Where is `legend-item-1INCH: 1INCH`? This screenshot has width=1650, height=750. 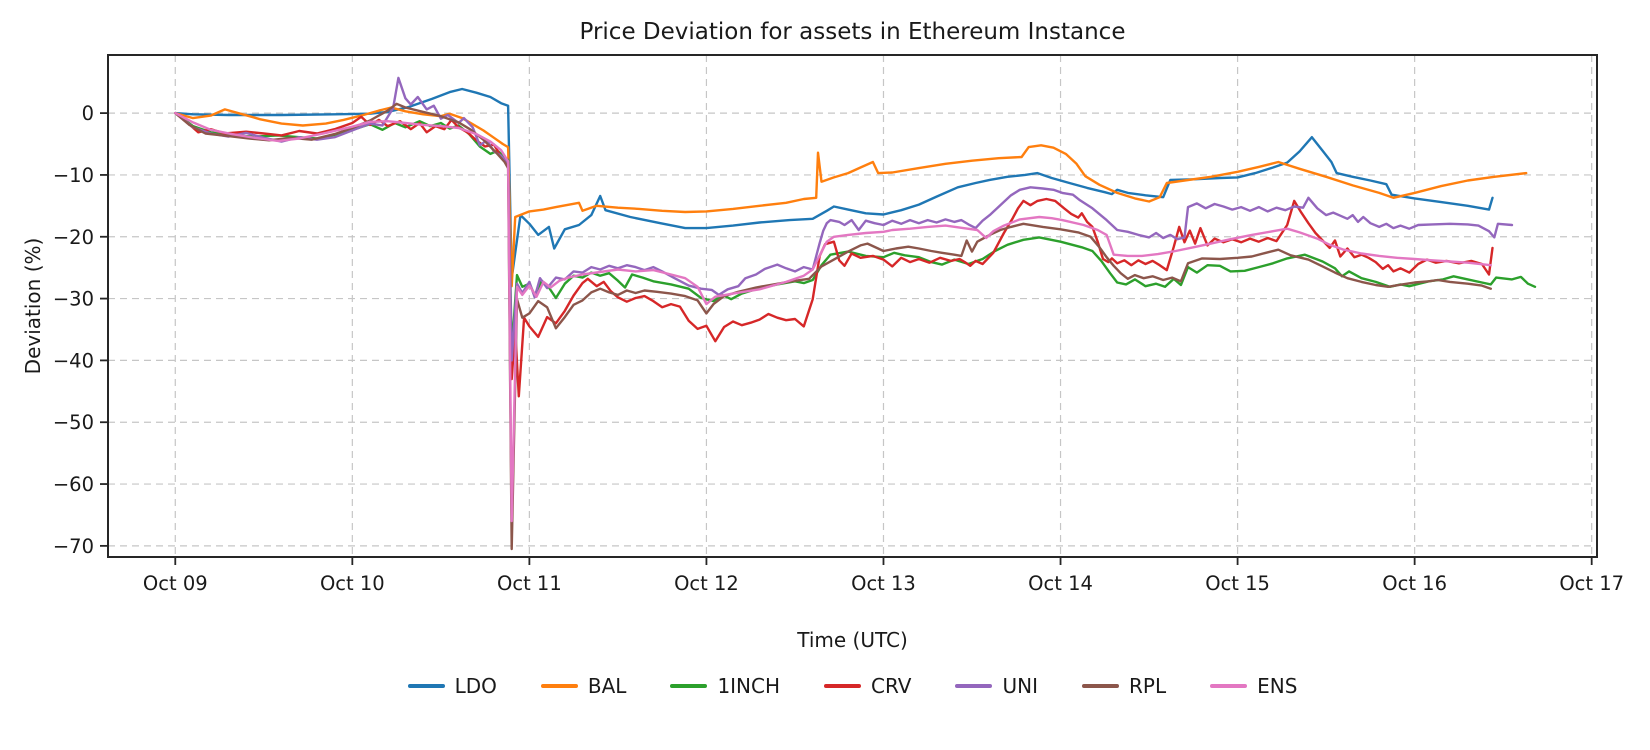
legend-item-1INCH: 1INCH is located at coordinates (725, 686).